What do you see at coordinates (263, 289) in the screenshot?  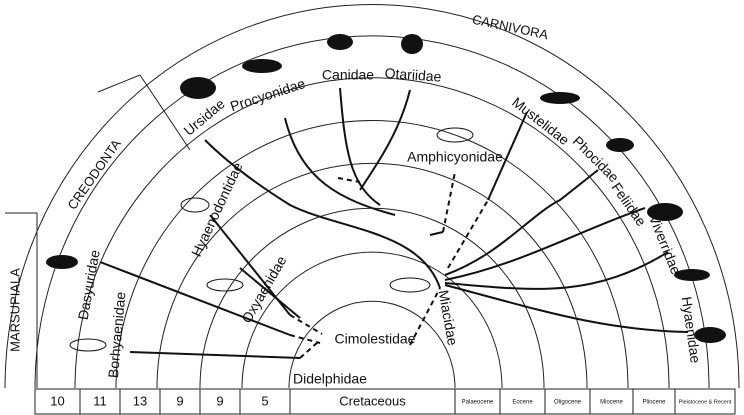 I see `family-label: Oxyaenidae` at bounding box center [263, 289].